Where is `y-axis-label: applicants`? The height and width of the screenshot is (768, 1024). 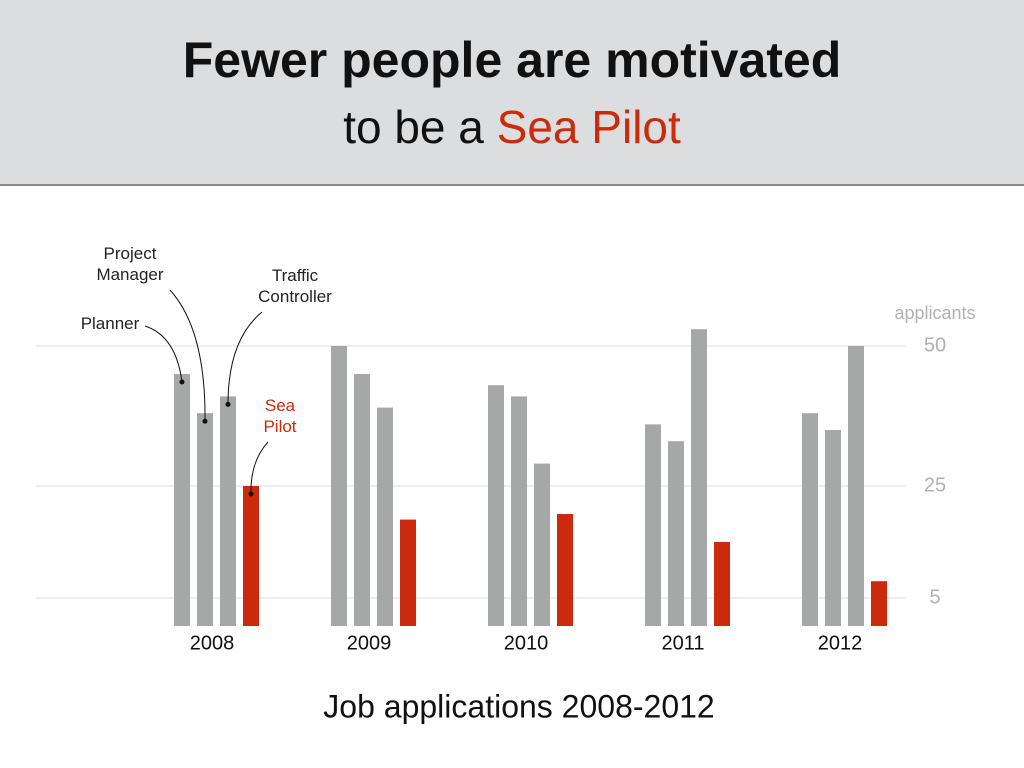 y-axis-label: applicants is located at coordinates (934, 313).